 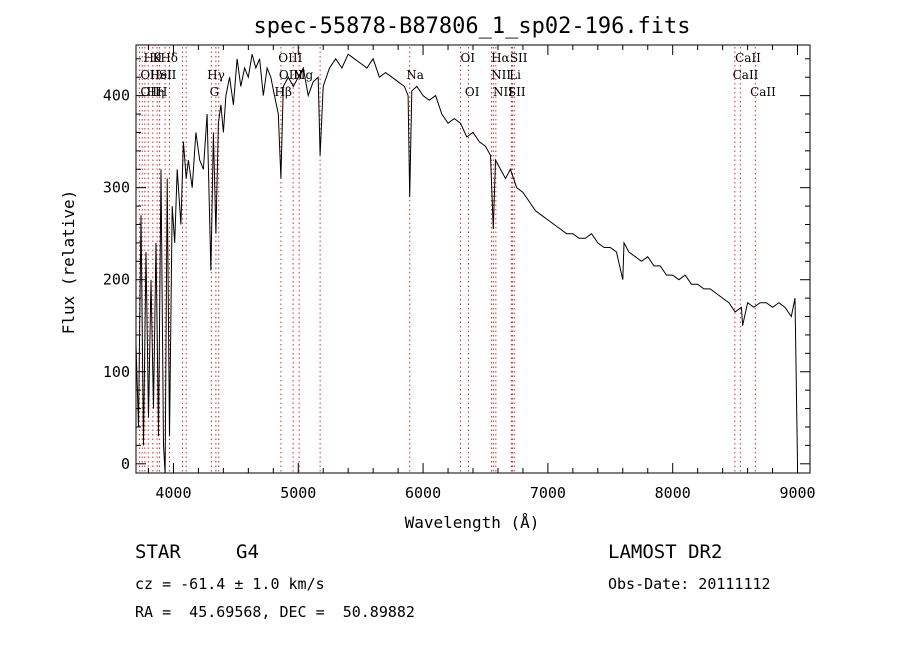 What do you see at coordinates (247, 552) in the screenshot?
I see `object-subclass: G4` at bounding box center [247, 552].